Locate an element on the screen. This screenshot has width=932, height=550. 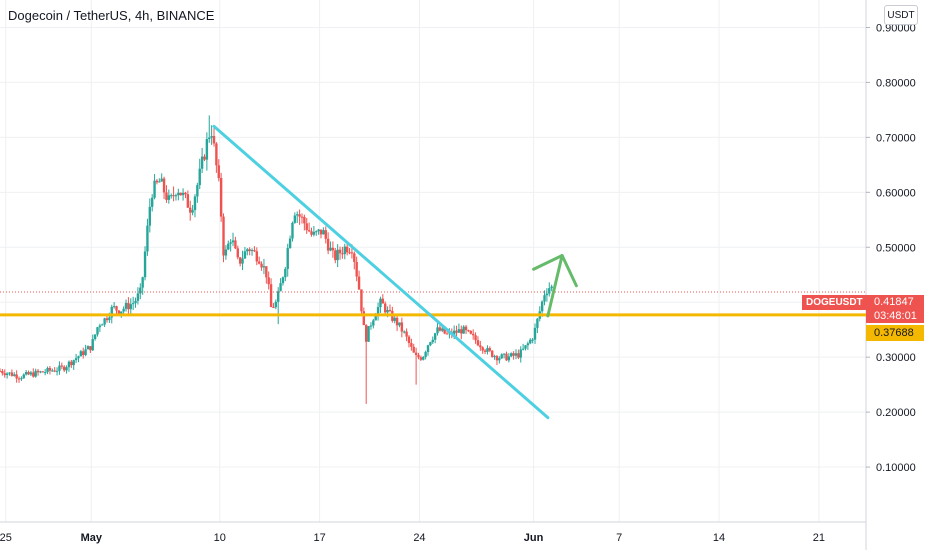
last-price-value: 0.41847 is located at coordinates (894, 302).